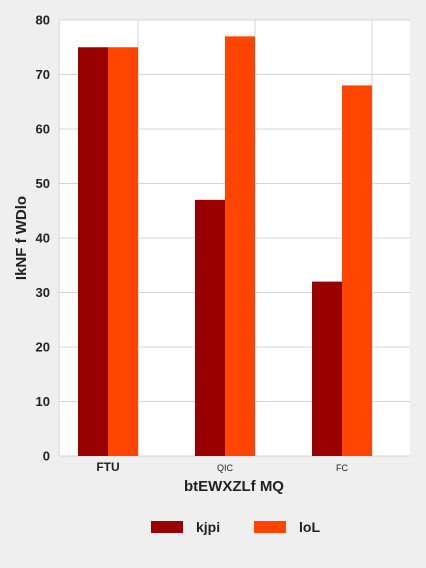  I want to click on legend-swatch-kjpi, so click(167, 527).